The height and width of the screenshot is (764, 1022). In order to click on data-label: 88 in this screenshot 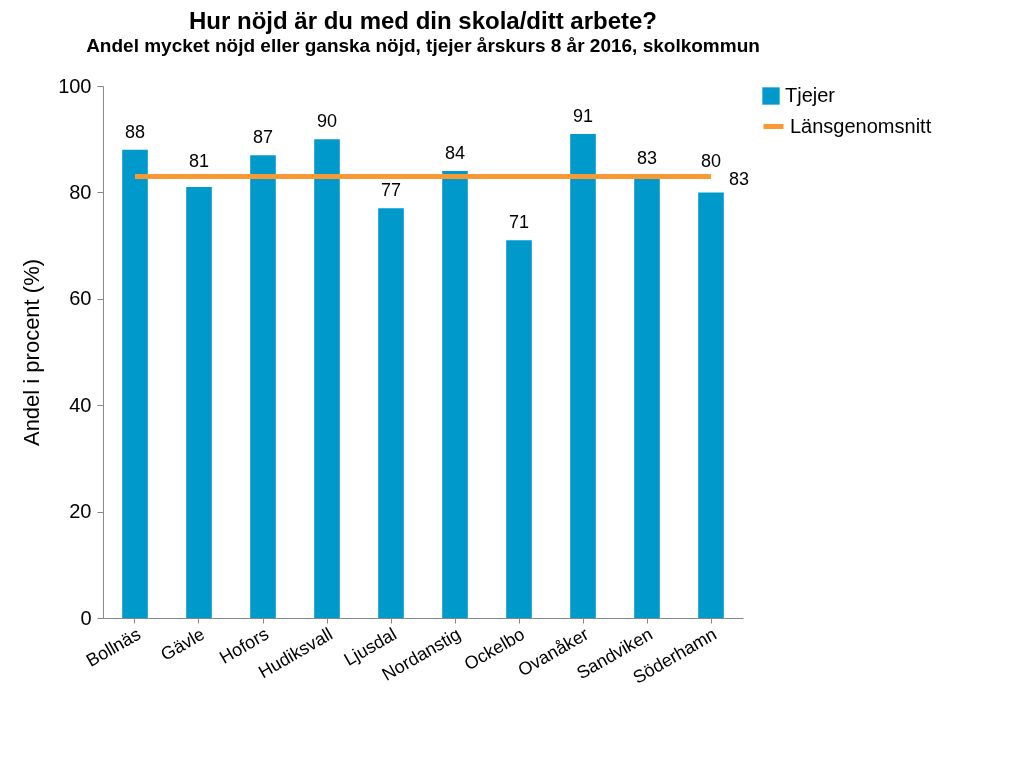, I will do `click(135, 131)`.